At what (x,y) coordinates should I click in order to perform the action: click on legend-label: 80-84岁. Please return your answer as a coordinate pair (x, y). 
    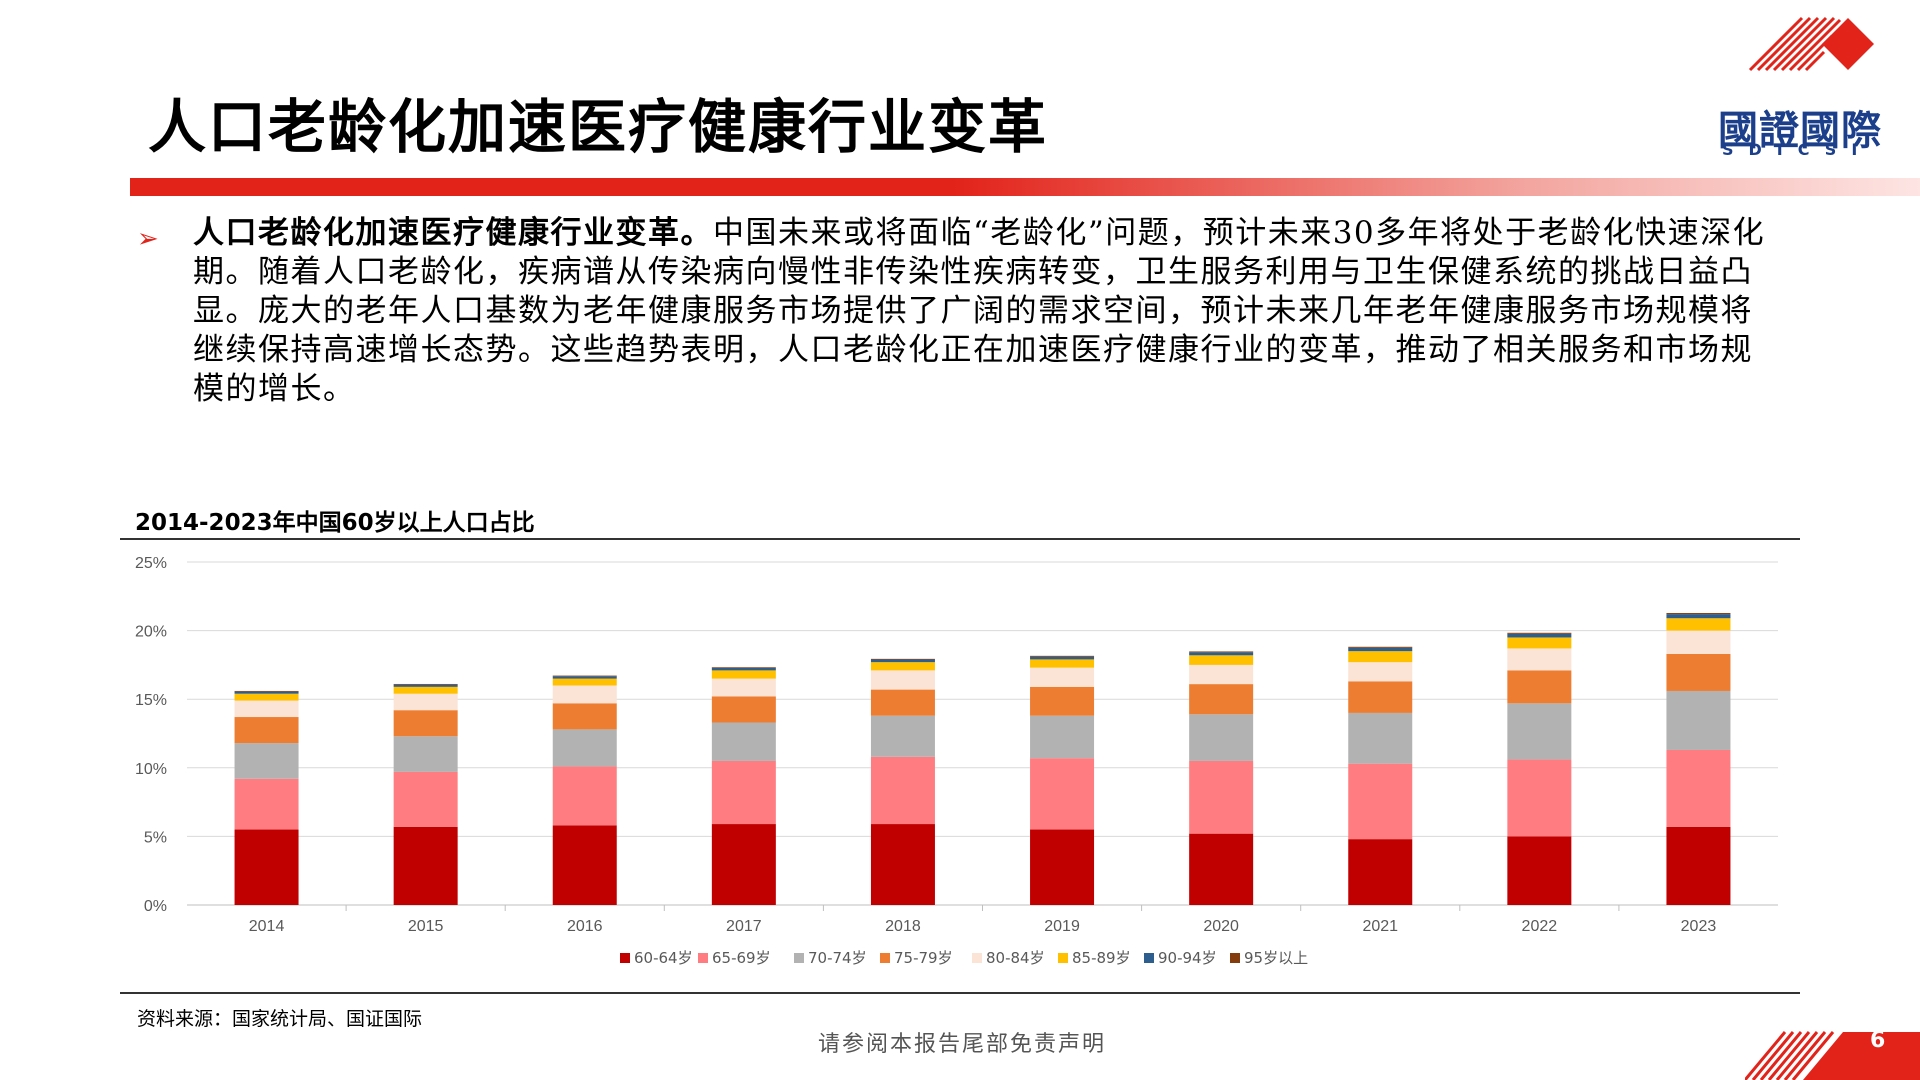
    Looking at the image, I should click on (1015, 958).